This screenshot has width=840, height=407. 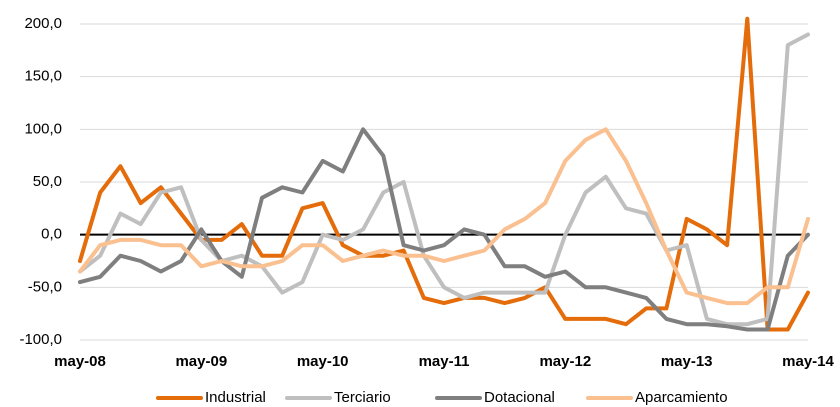 What do you see at coordinates (687, 361) in the screenshot?
I see `x-tick-label: may-13` at bounding box center [687, 361].